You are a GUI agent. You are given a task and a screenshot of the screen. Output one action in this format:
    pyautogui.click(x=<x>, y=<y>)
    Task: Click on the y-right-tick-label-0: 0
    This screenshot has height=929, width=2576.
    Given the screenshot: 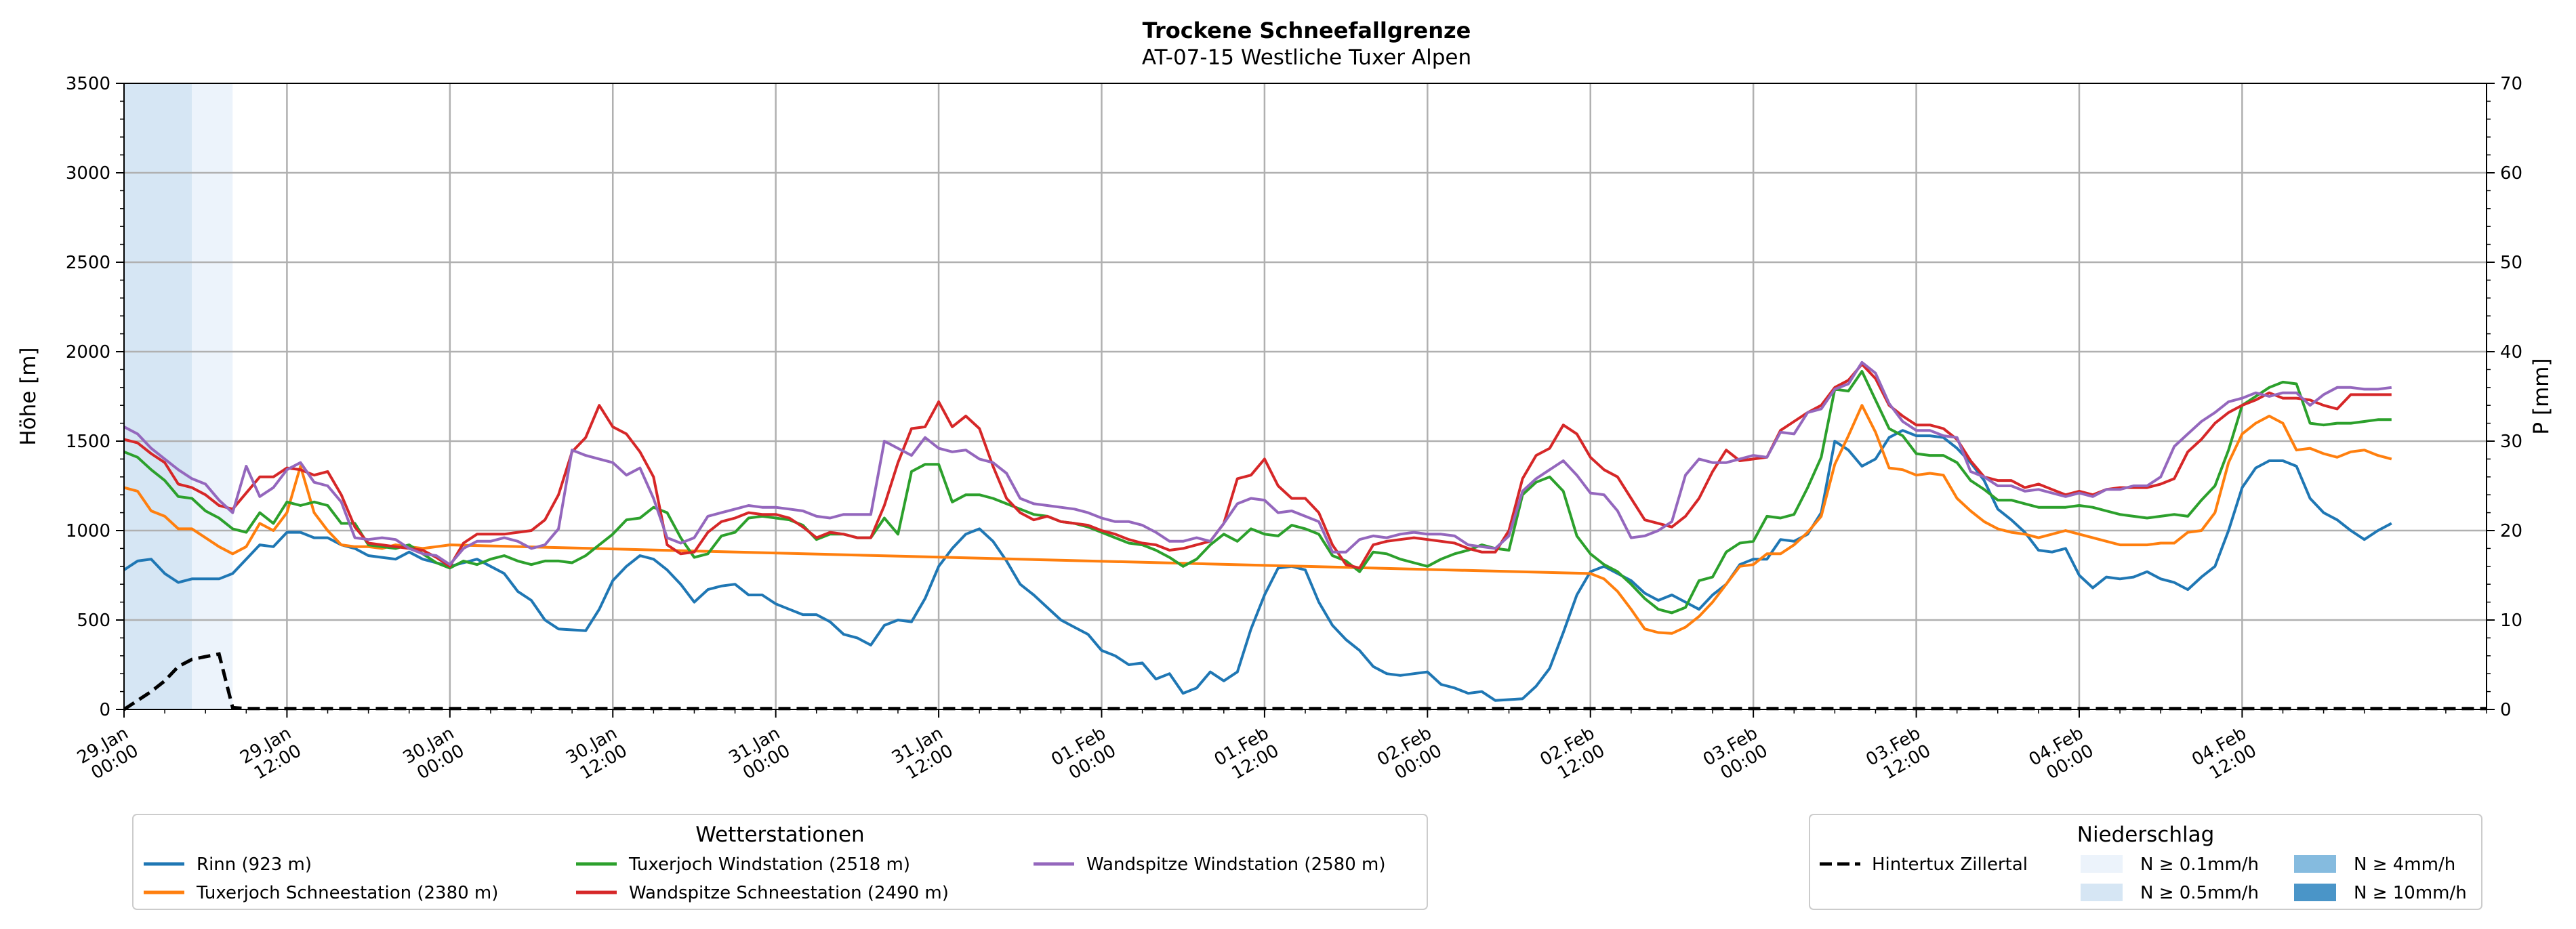 What is the action you would take?
    pyautogui.click(x=2506, y=710)
    